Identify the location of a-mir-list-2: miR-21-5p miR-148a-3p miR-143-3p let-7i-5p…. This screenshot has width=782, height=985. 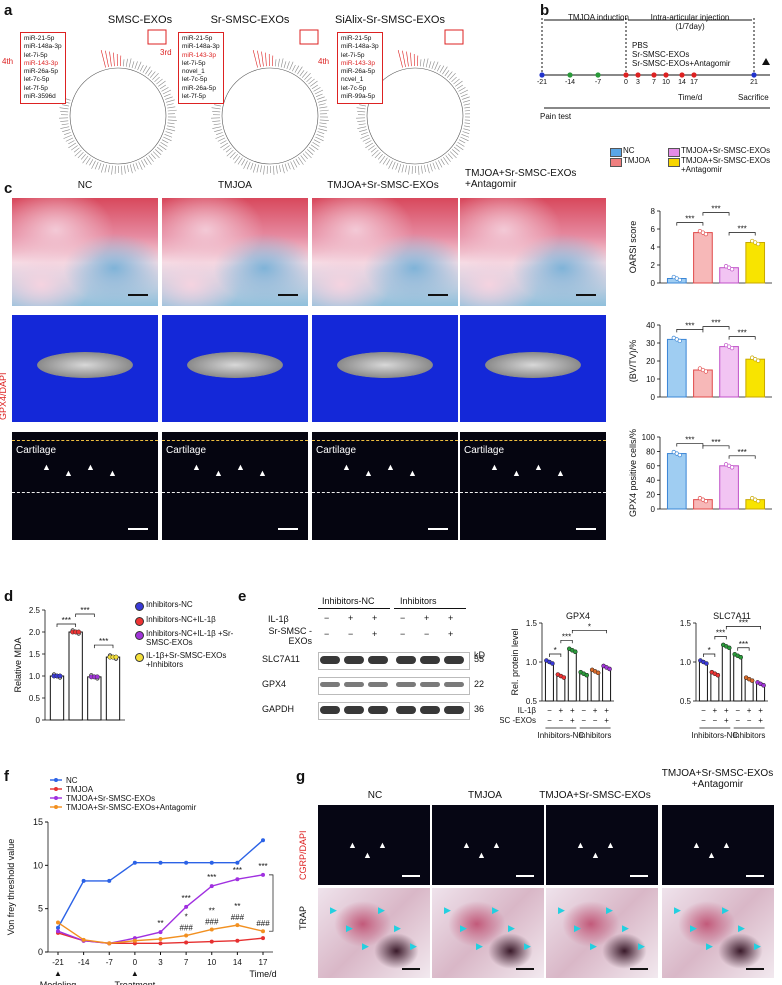
(201, 68).